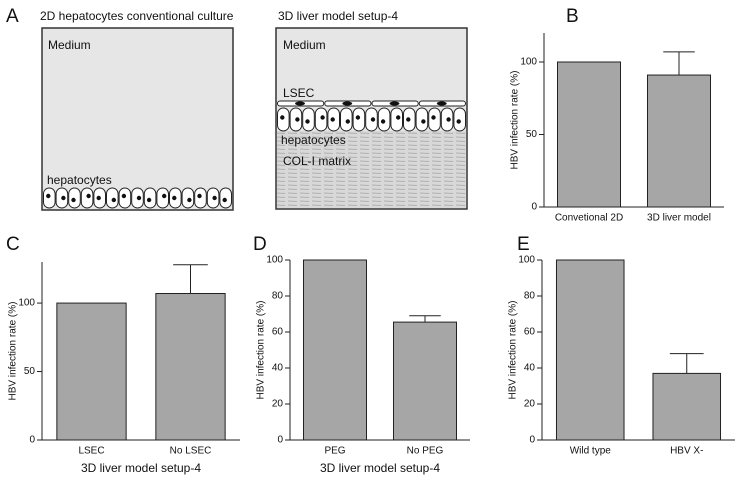 This screenshot has width=739, height=482. I want to click on panel-letter: D, so click(260, 244).